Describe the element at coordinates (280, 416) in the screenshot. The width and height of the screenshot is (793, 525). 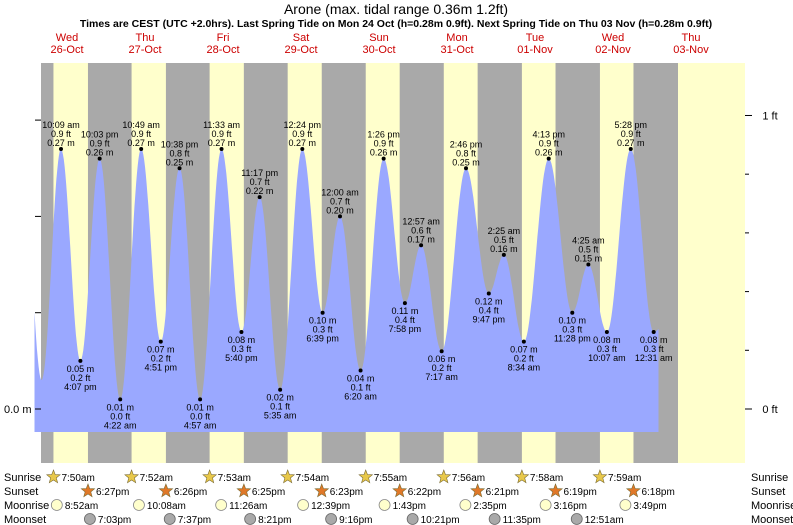
I see `tide-time-label: 5:35 am` at that location.